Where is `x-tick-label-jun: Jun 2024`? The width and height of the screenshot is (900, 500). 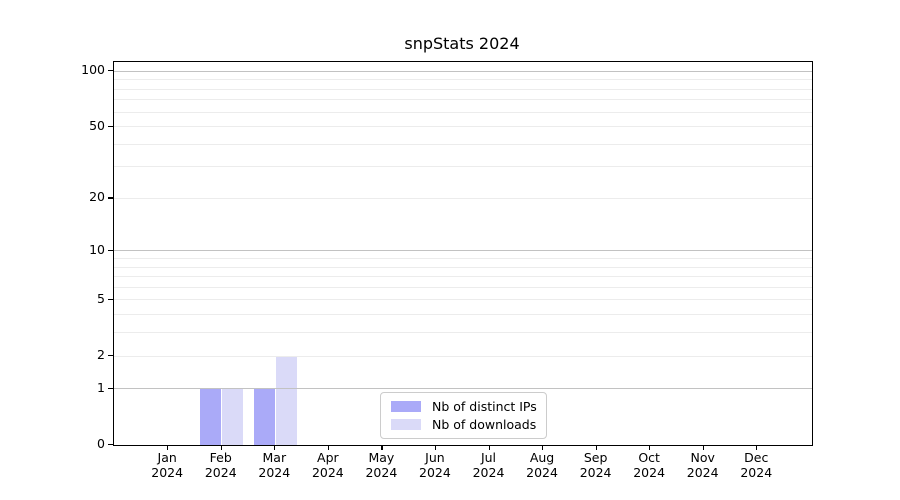 x-tick-label-jun: Jun 2024 is located at coordinates (435, 465).